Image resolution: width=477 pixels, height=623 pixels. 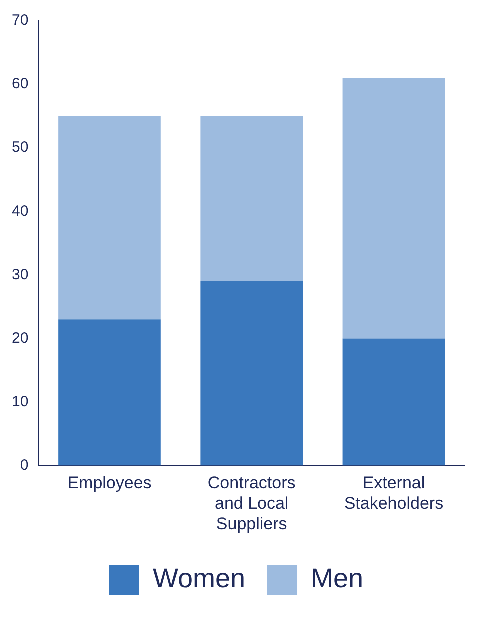 I want to click on y-tick-label: 0, so click(x=24, y=465).